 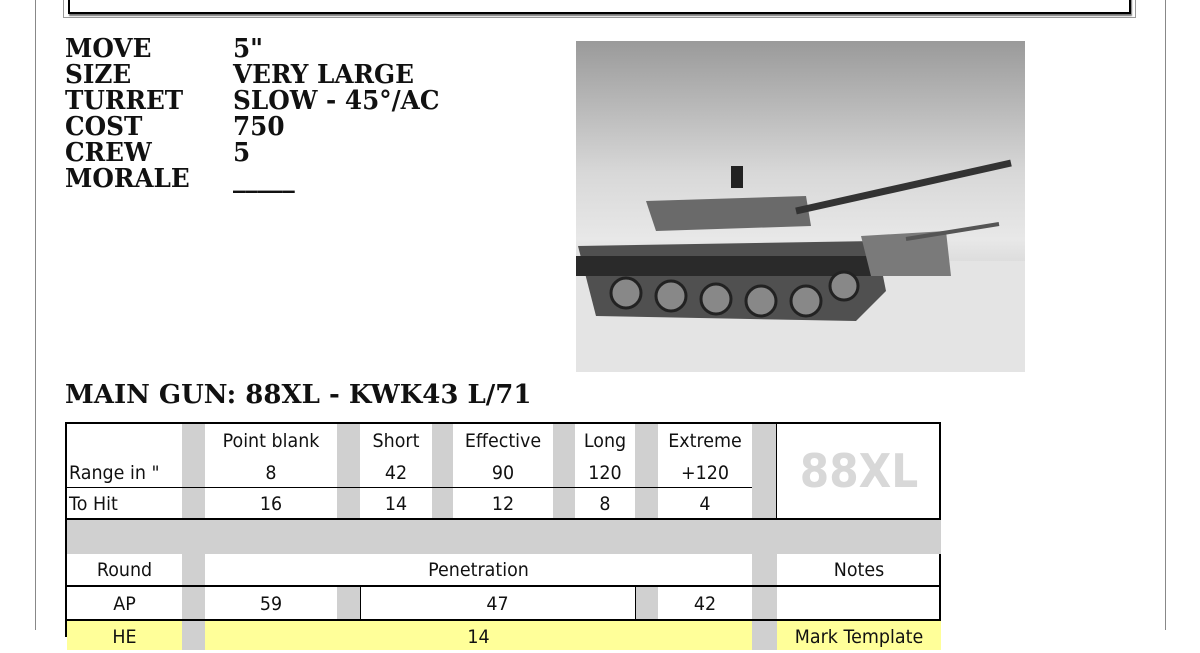 I want to click on round-name: HE, so click(x=124, y=637).